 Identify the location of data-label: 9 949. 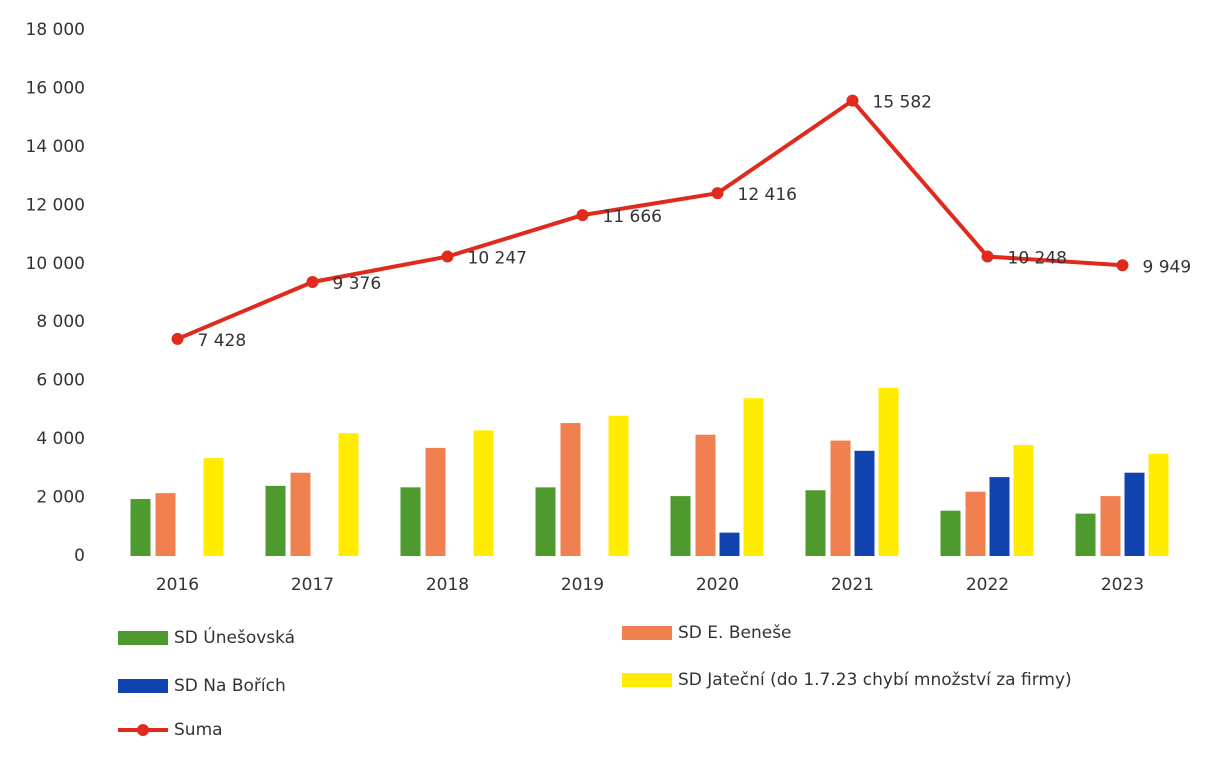
(1167, 267).